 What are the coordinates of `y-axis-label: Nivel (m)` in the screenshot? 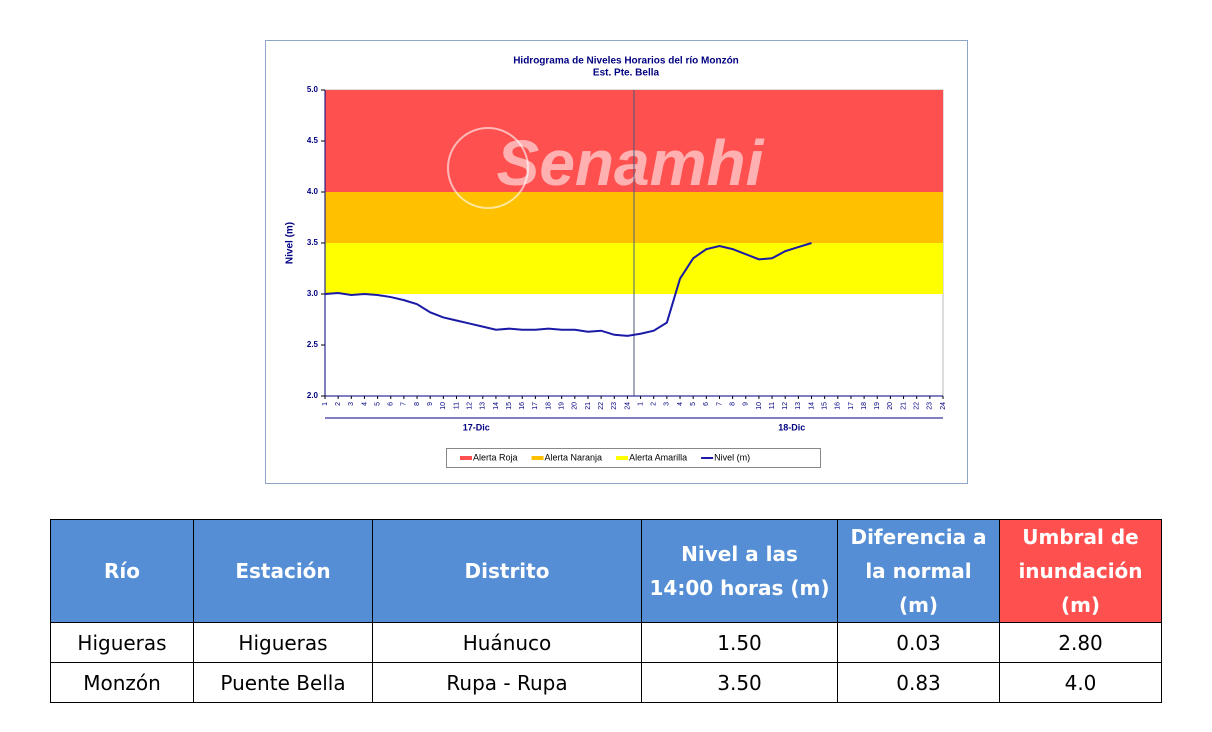 It's located at (290, 243).